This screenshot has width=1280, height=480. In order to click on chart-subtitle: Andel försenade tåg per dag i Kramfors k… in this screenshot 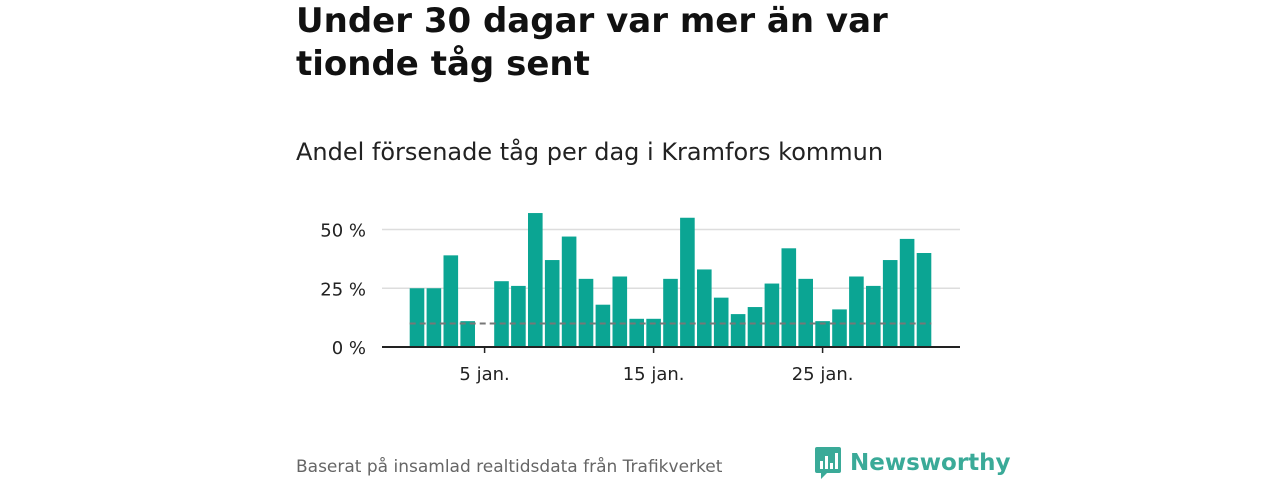, I will do `click(590, 152)`.